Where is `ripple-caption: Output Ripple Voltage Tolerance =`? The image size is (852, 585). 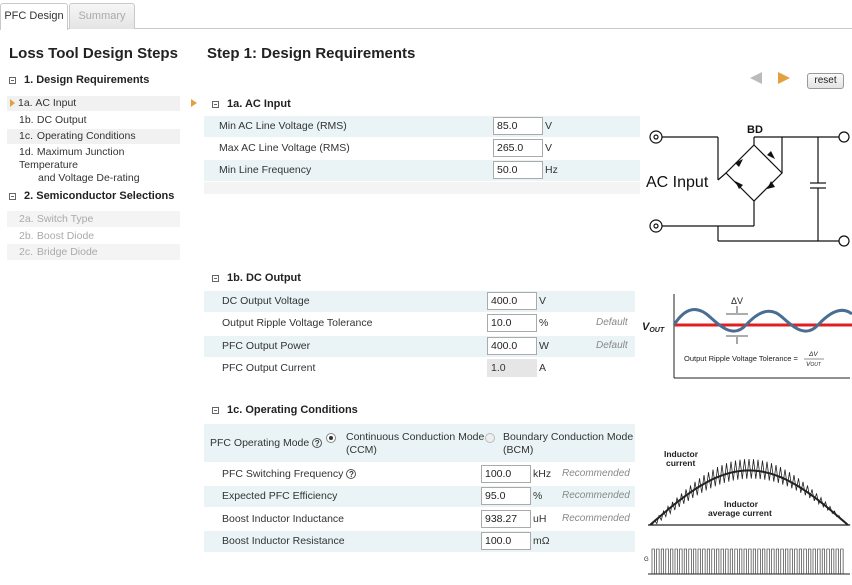 ripple-caption: Output Ripple Voltage Tolerance = is located at coordinates (741, 358).